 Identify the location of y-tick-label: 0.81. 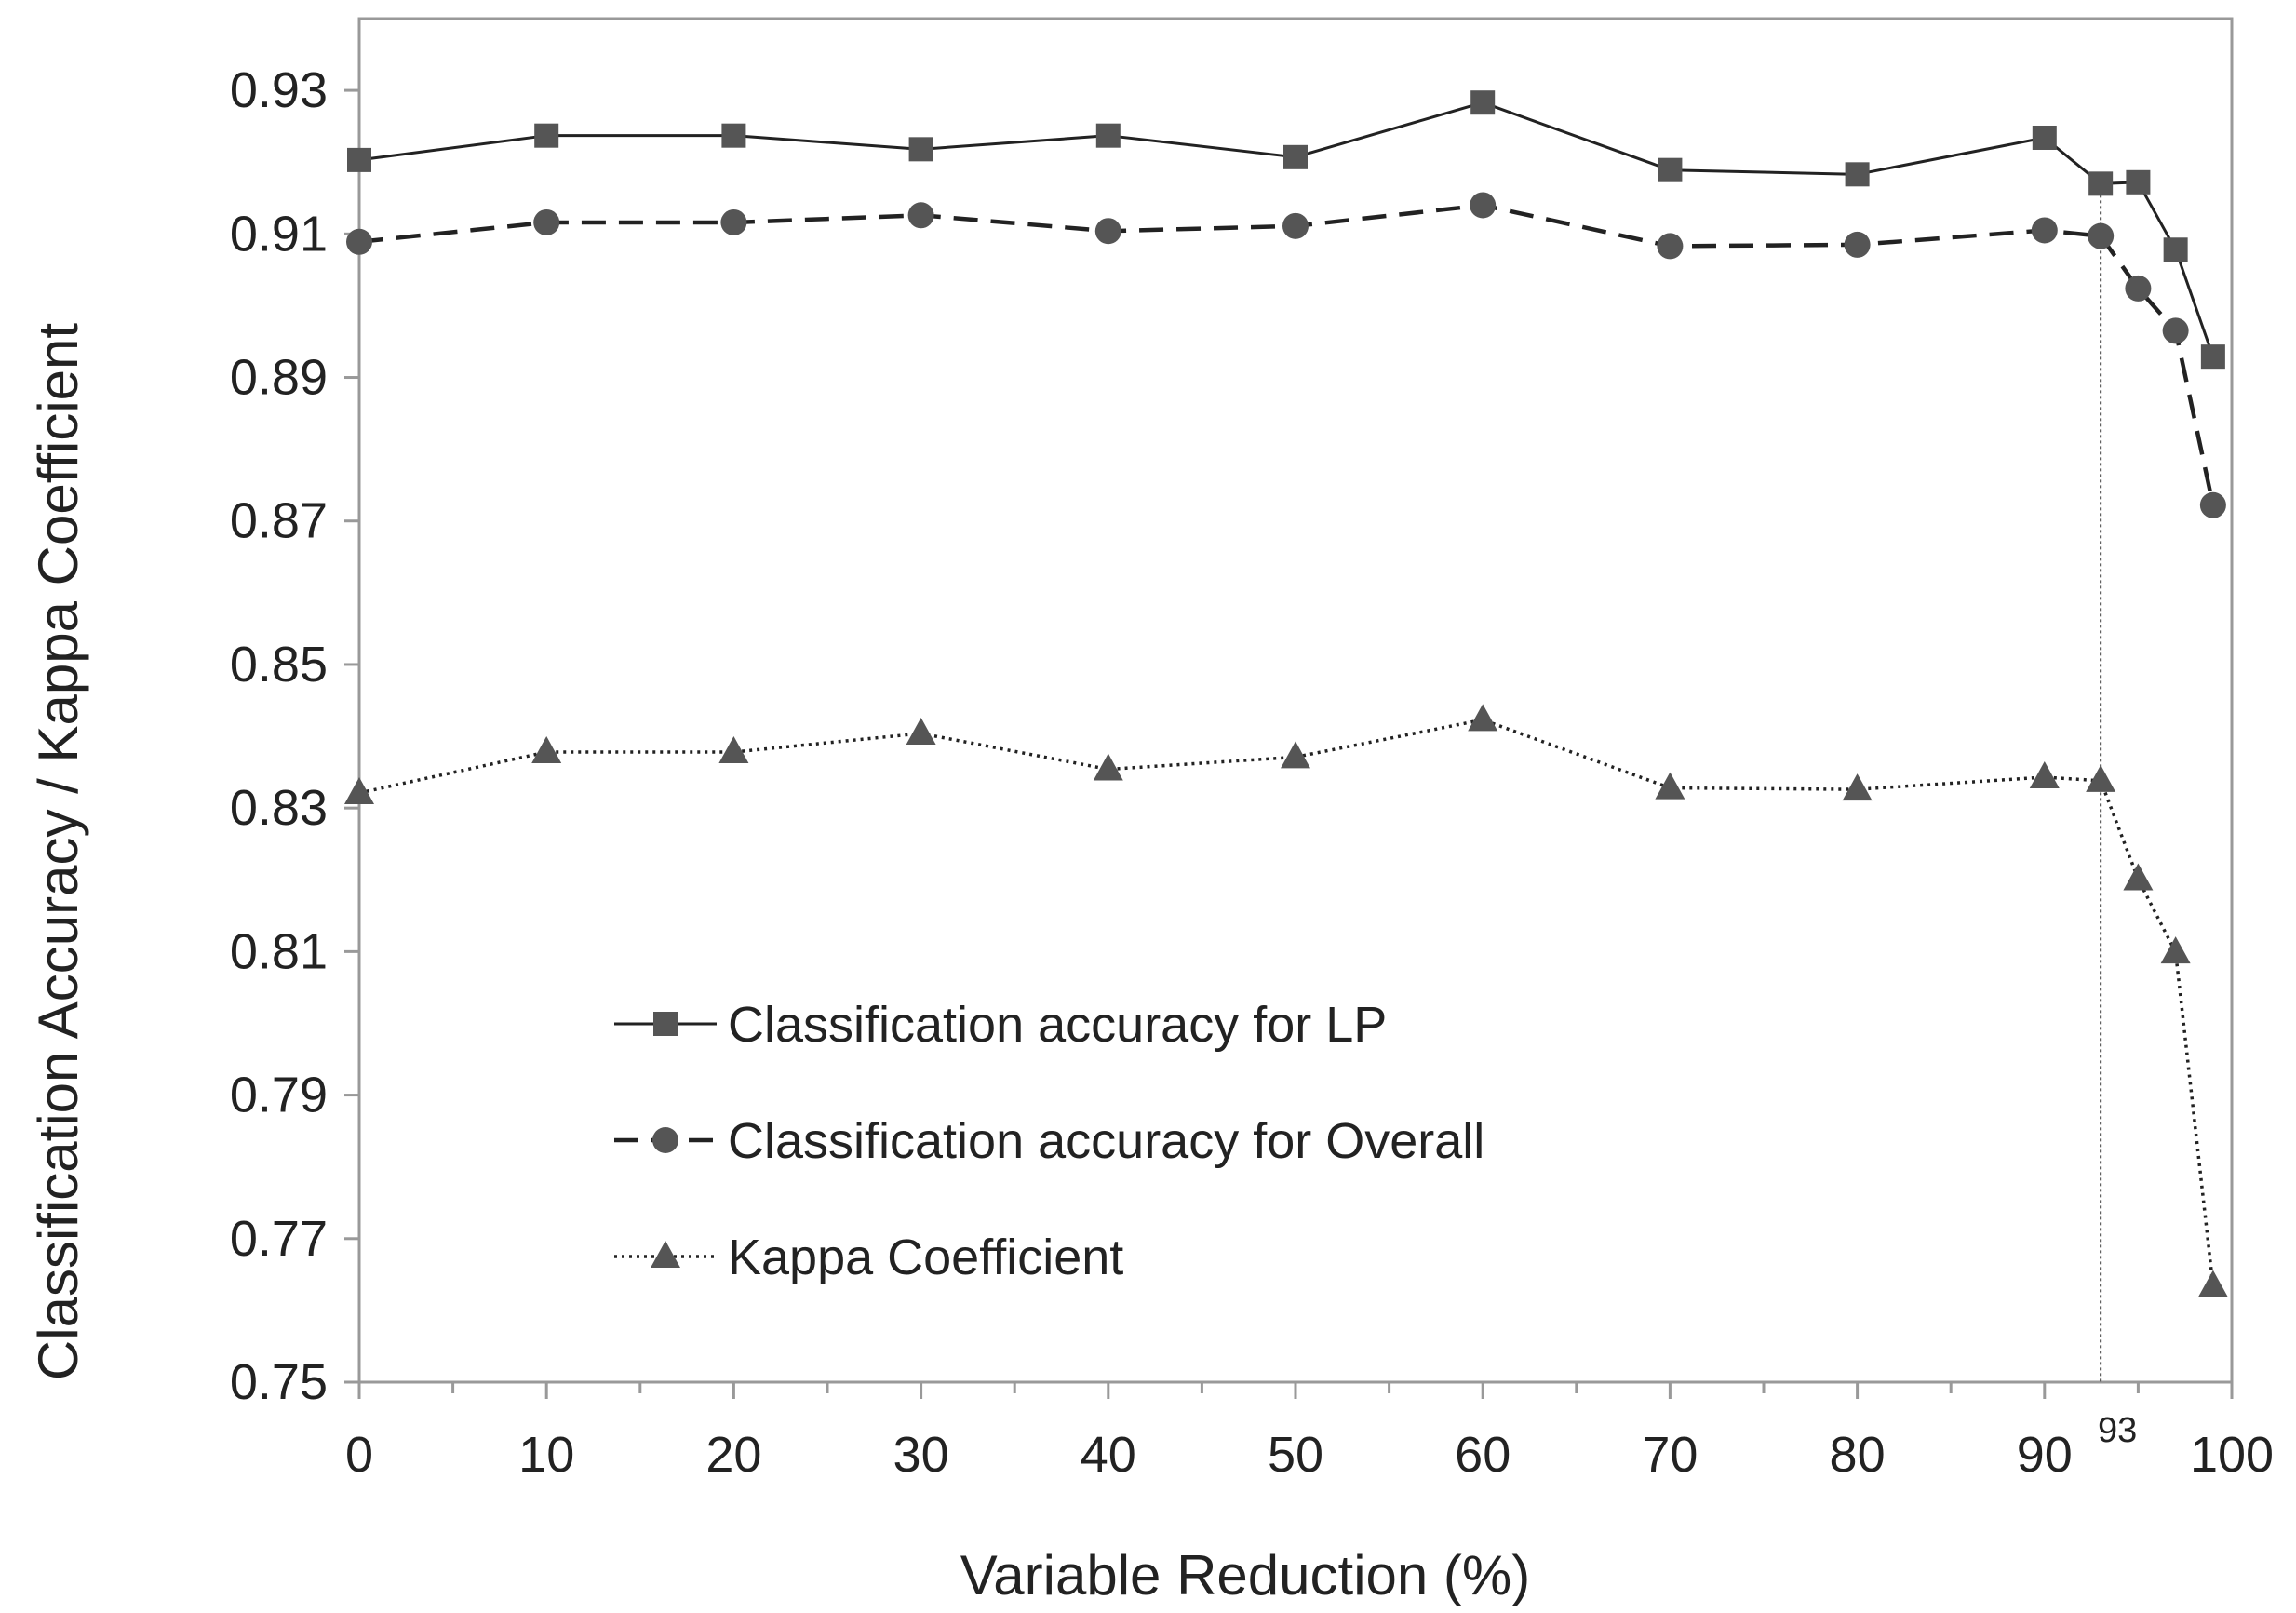
(279, 951).